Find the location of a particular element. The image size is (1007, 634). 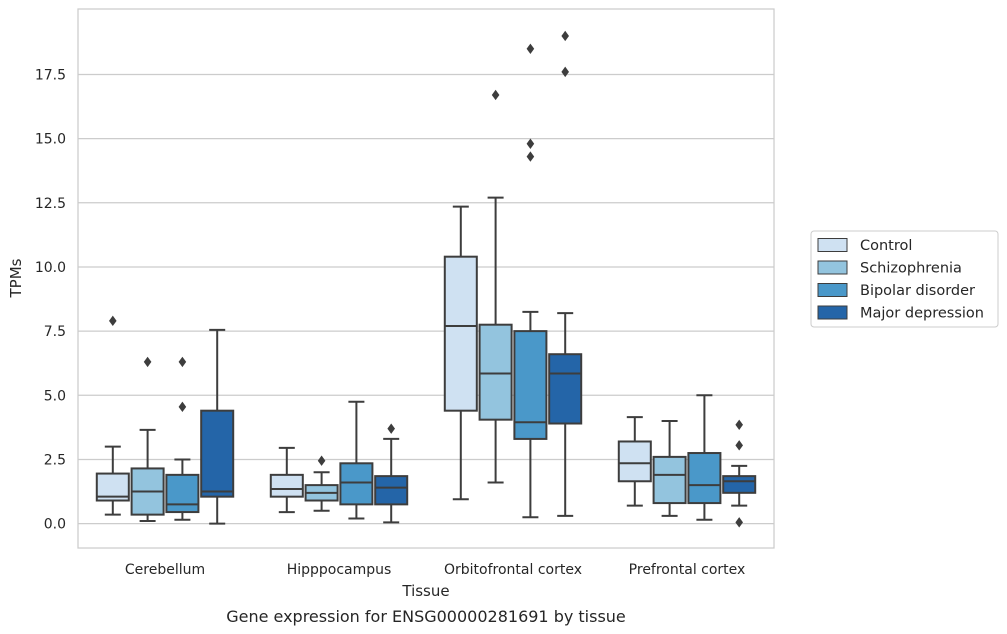

y-tick-label: 5.0 is located at coordinates (55, 396).